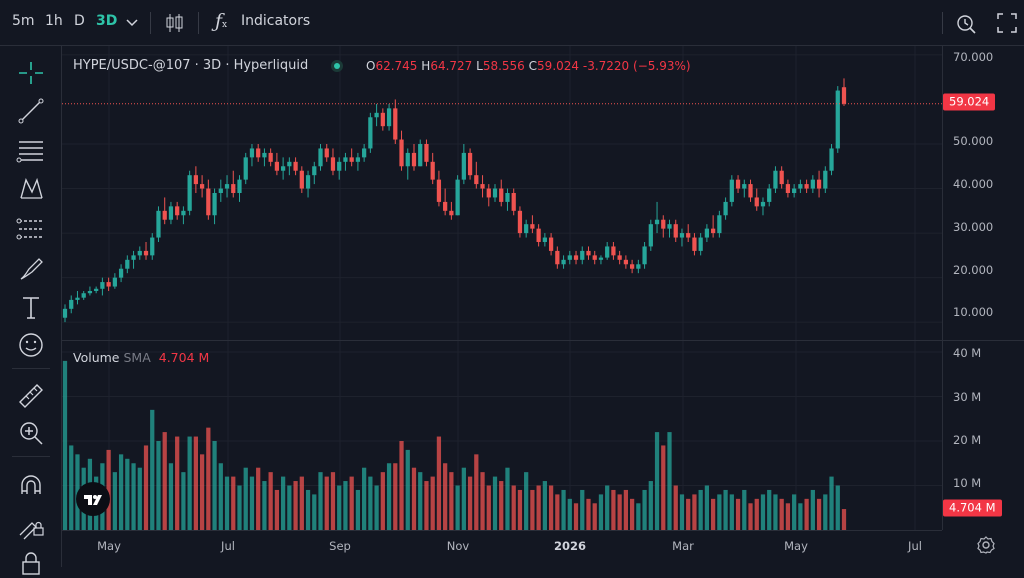  What do you see at coordinates (31, 433) in the screenshot?
I see `zoom-in-icon` at bounding box center [31, 433].